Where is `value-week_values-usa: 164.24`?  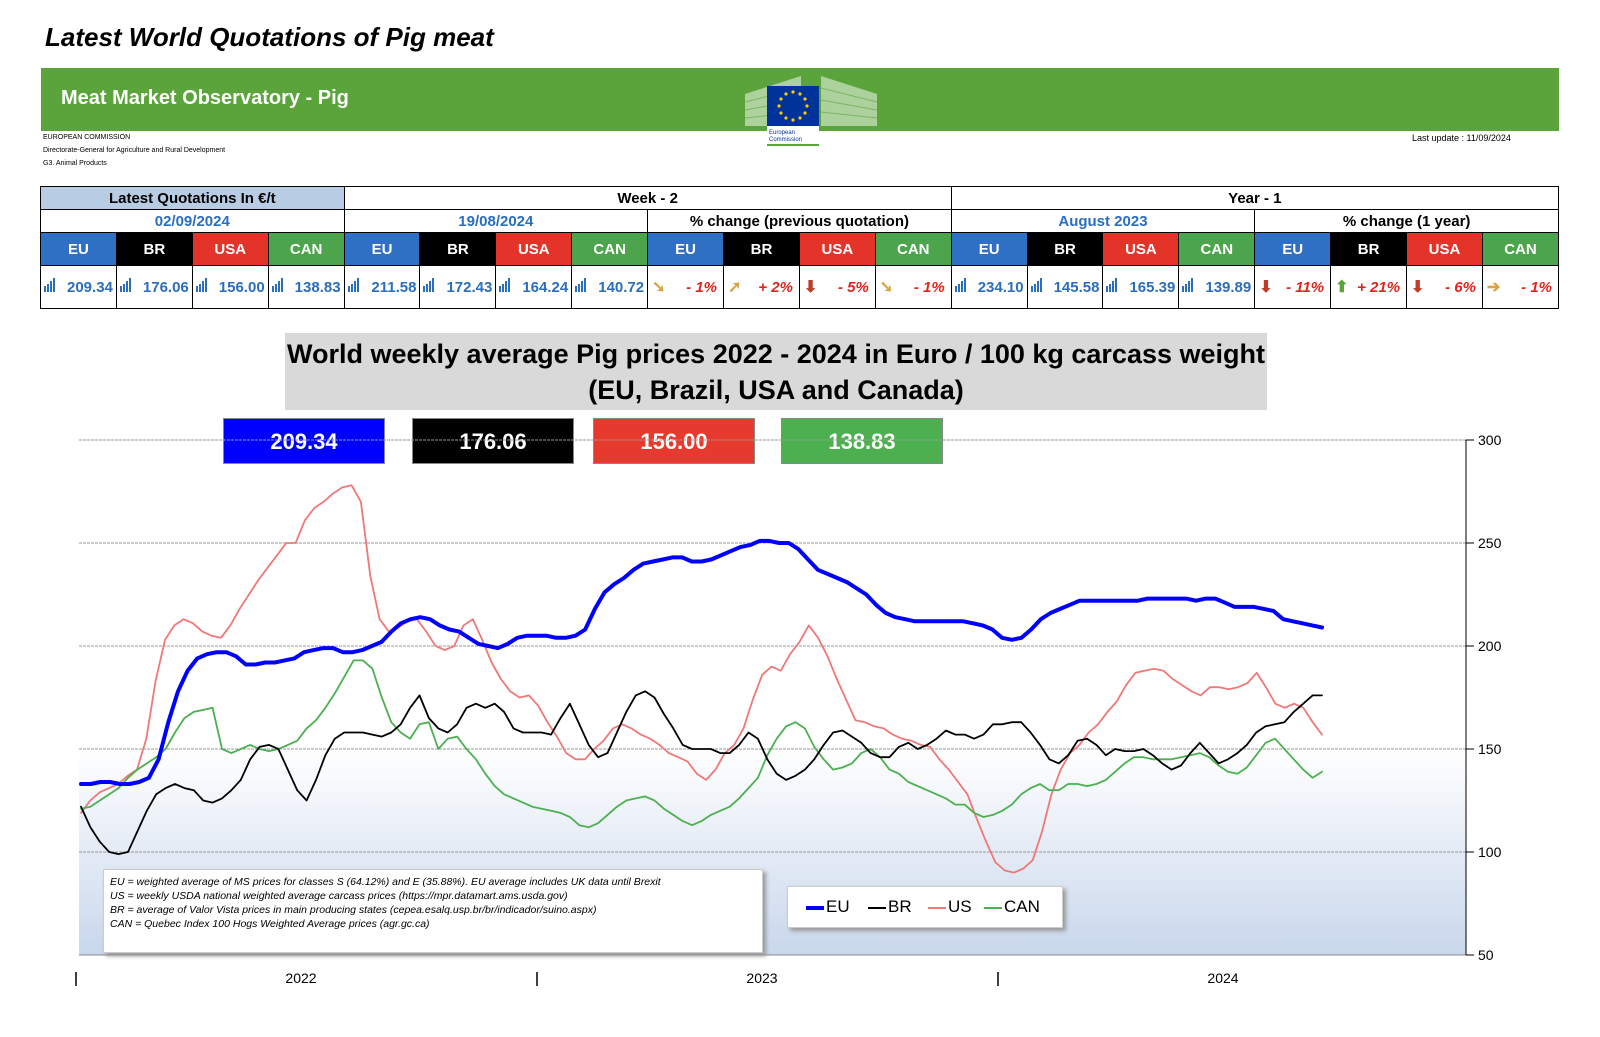
value-week_values-usa: 164.24 is located at coordinates (534, 287).